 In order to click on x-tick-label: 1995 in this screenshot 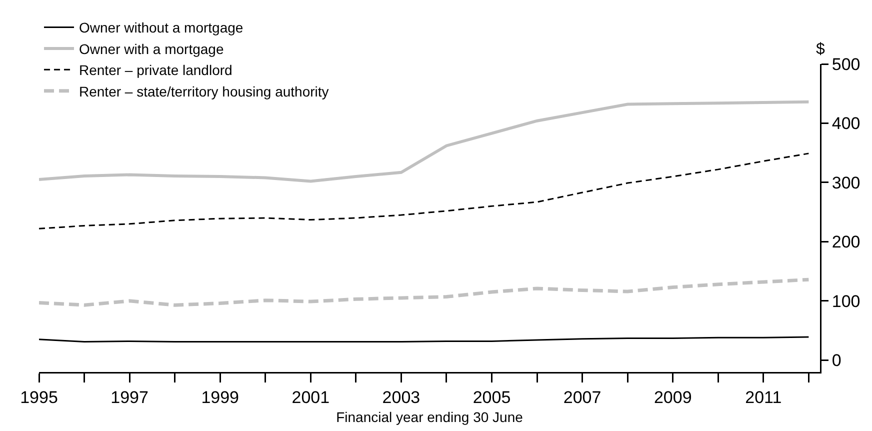, I will do `click(39, 397)`.